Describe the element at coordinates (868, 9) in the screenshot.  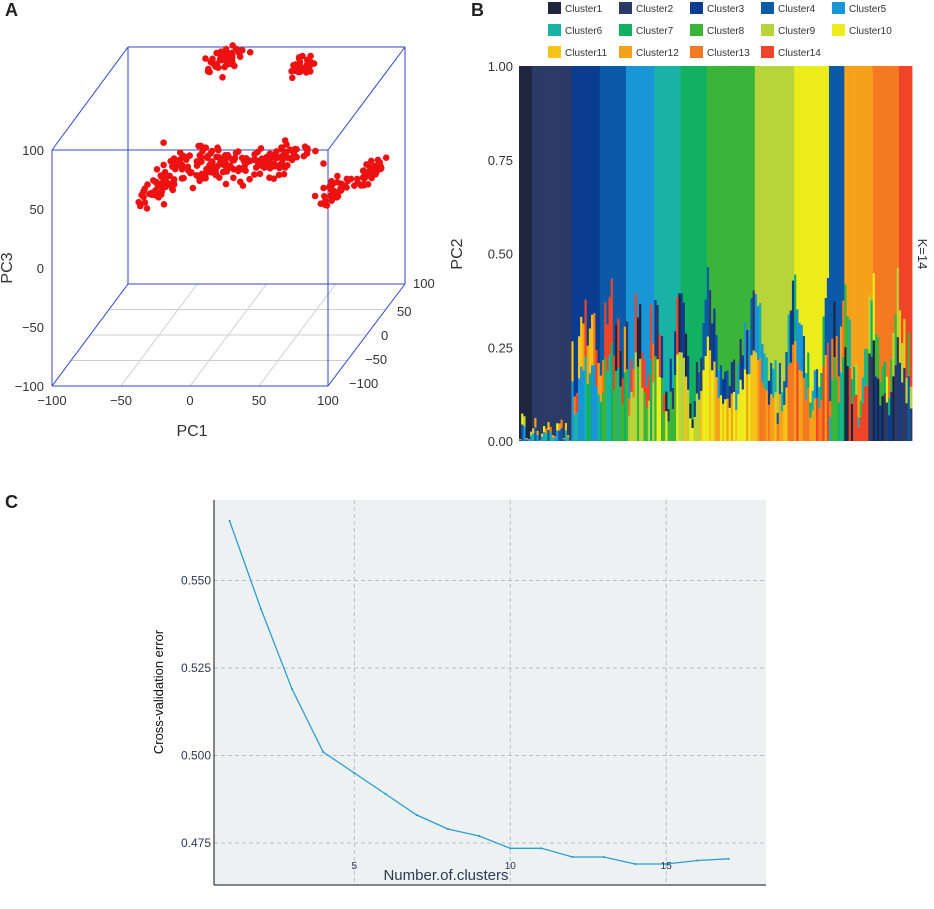
I see `legend-label: Cluster5` at that location.